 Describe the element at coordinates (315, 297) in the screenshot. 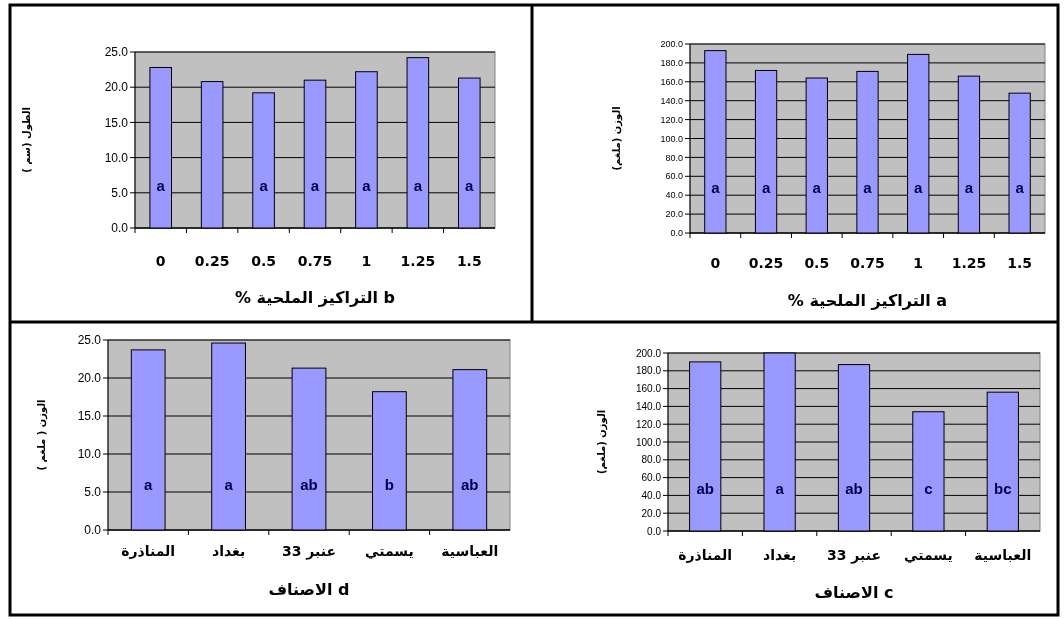

I see `x-axis-title: b التراكيز الملحية %` at that location.